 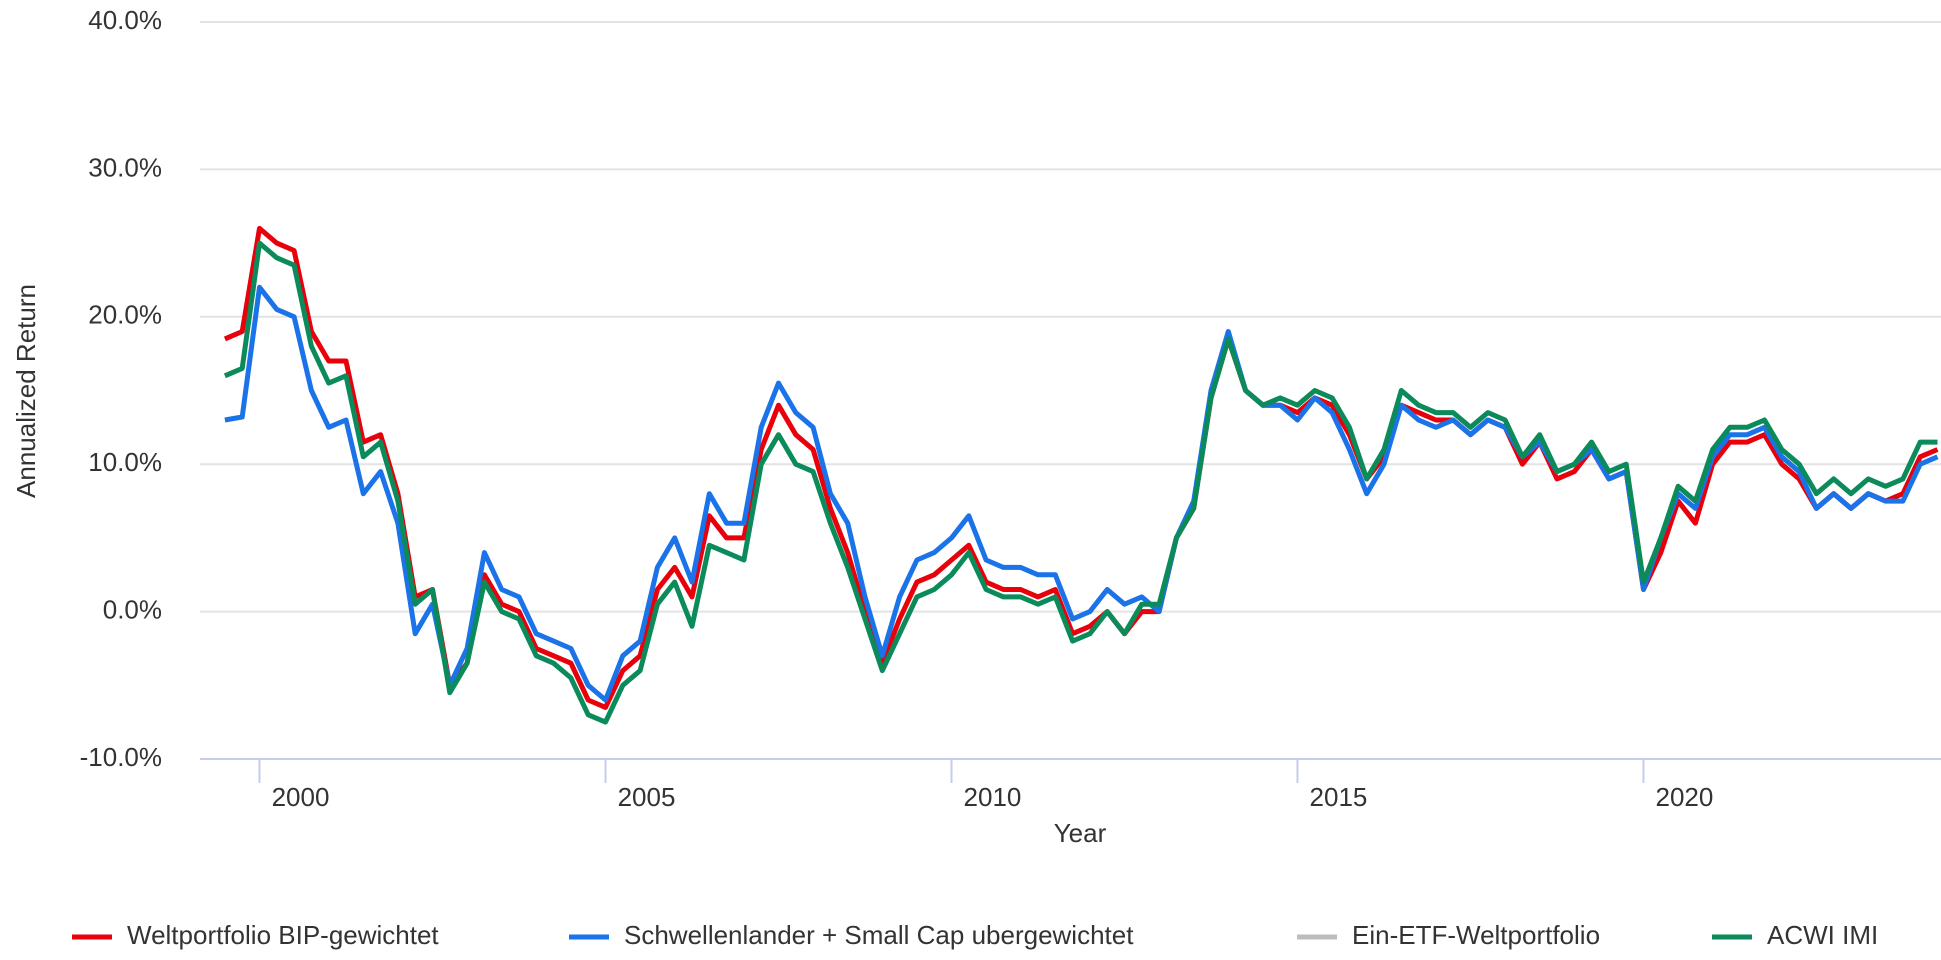 I want to click on x-tick-label: 2010, so click(x=993, y=797).